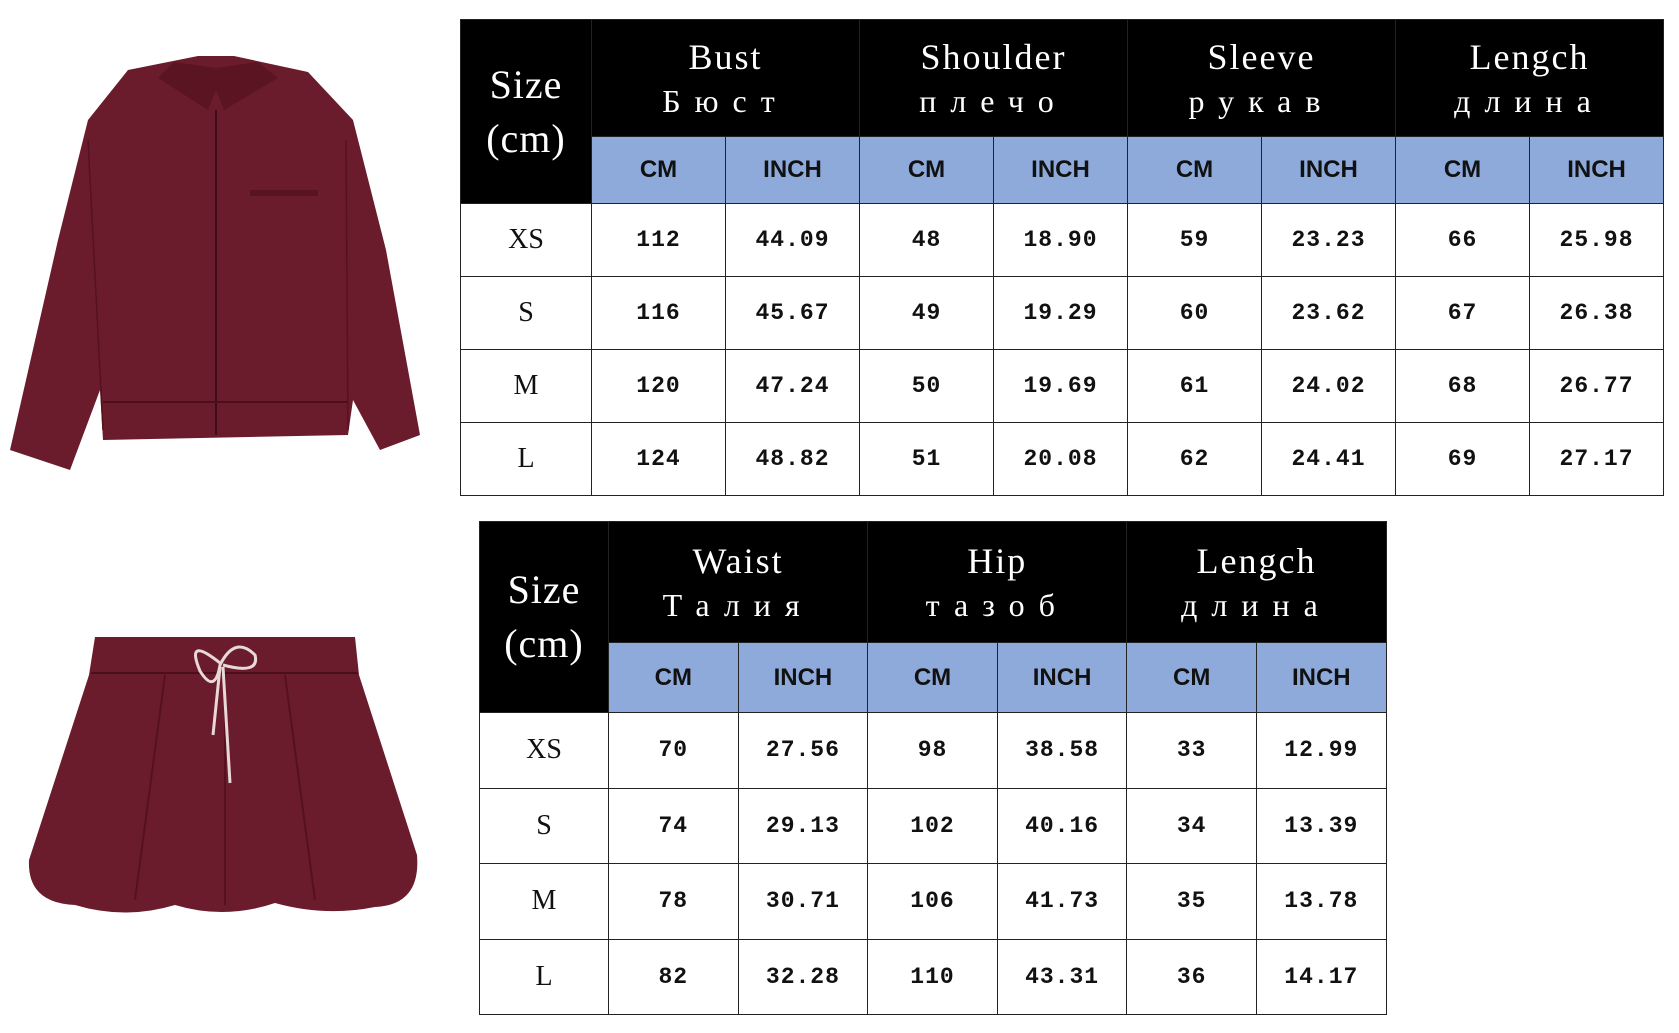 The height and width of the screenshot is (1033, 1679). Describe the element at coordinates (1597, 240) in the screenshot. I see `value-cell: 25.98` at that location.